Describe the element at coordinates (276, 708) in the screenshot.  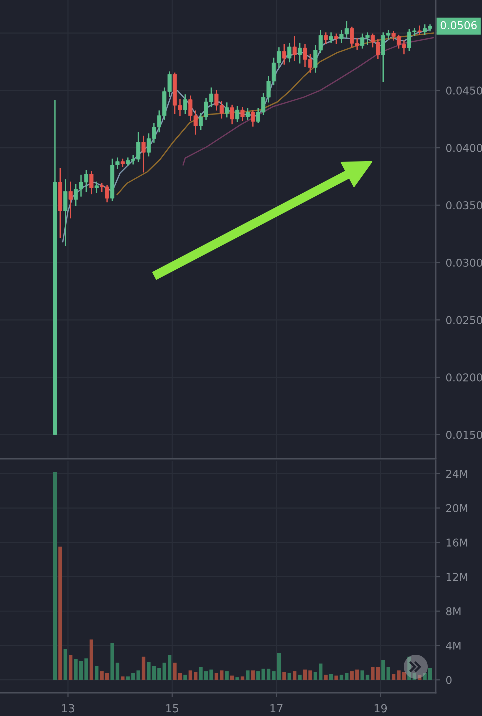
I see `x-tick-label: 17` at that location.